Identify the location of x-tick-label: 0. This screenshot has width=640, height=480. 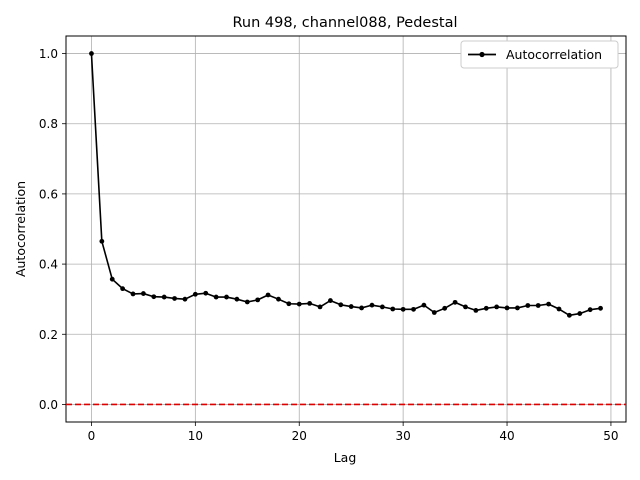
(92, 436).